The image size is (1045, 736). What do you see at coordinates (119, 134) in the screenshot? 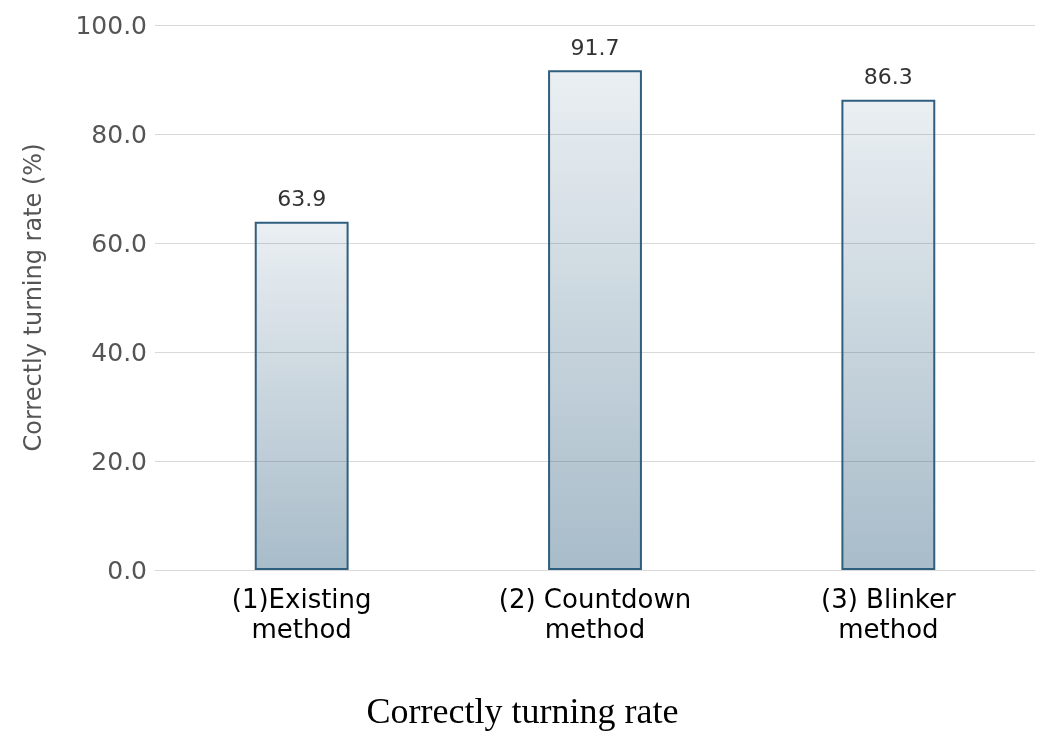
I see `y-tick-label: 80.0` at bounding box center [119, 134].